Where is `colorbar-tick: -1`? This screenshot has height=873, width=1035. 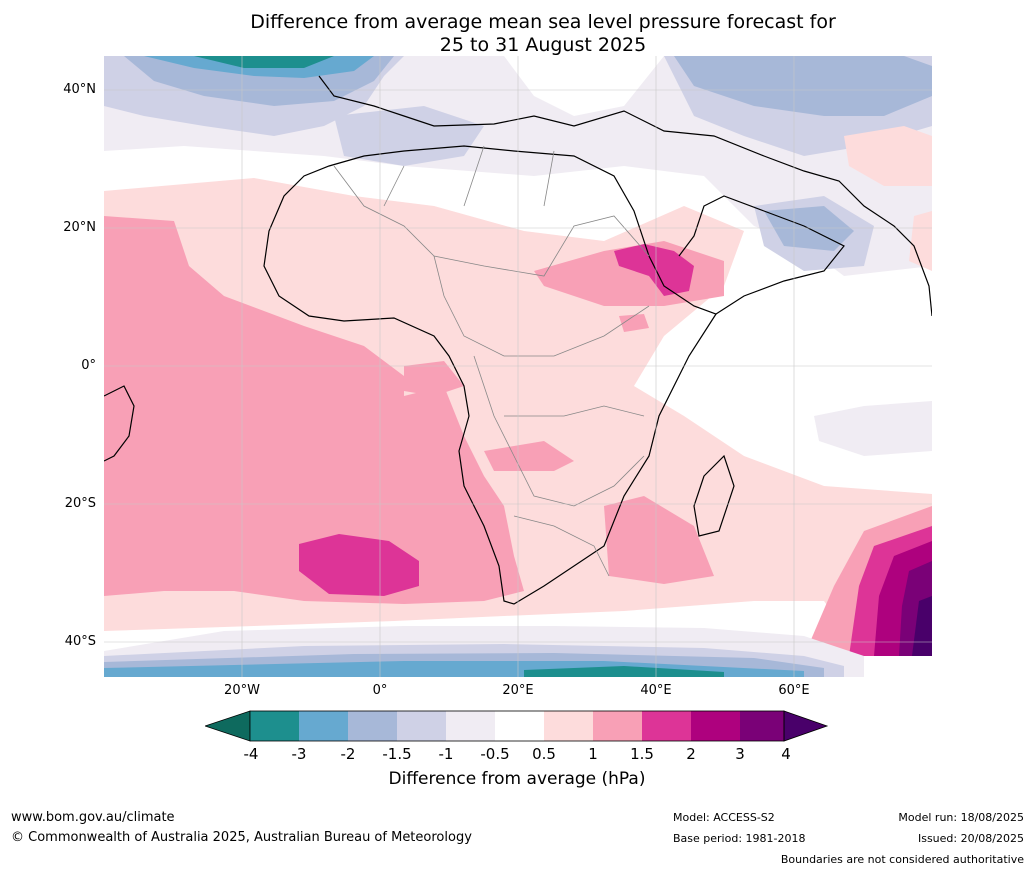
colorbar-tick: -1 is located at coordinates (446, 754).